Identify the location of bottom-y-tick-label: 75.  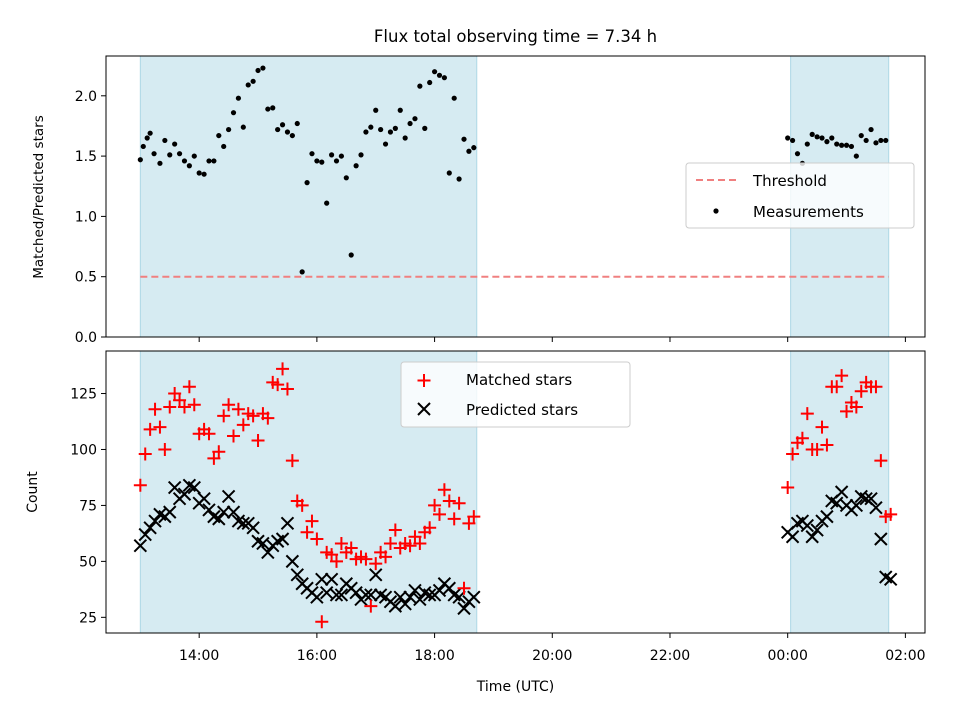
(88, 506).